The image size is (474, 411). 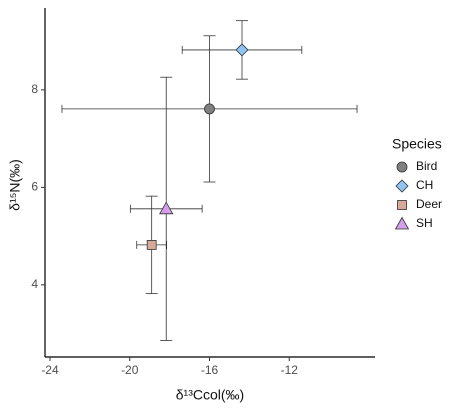 I want to click on x-tick-label: -16, so click(x=210, y=370).